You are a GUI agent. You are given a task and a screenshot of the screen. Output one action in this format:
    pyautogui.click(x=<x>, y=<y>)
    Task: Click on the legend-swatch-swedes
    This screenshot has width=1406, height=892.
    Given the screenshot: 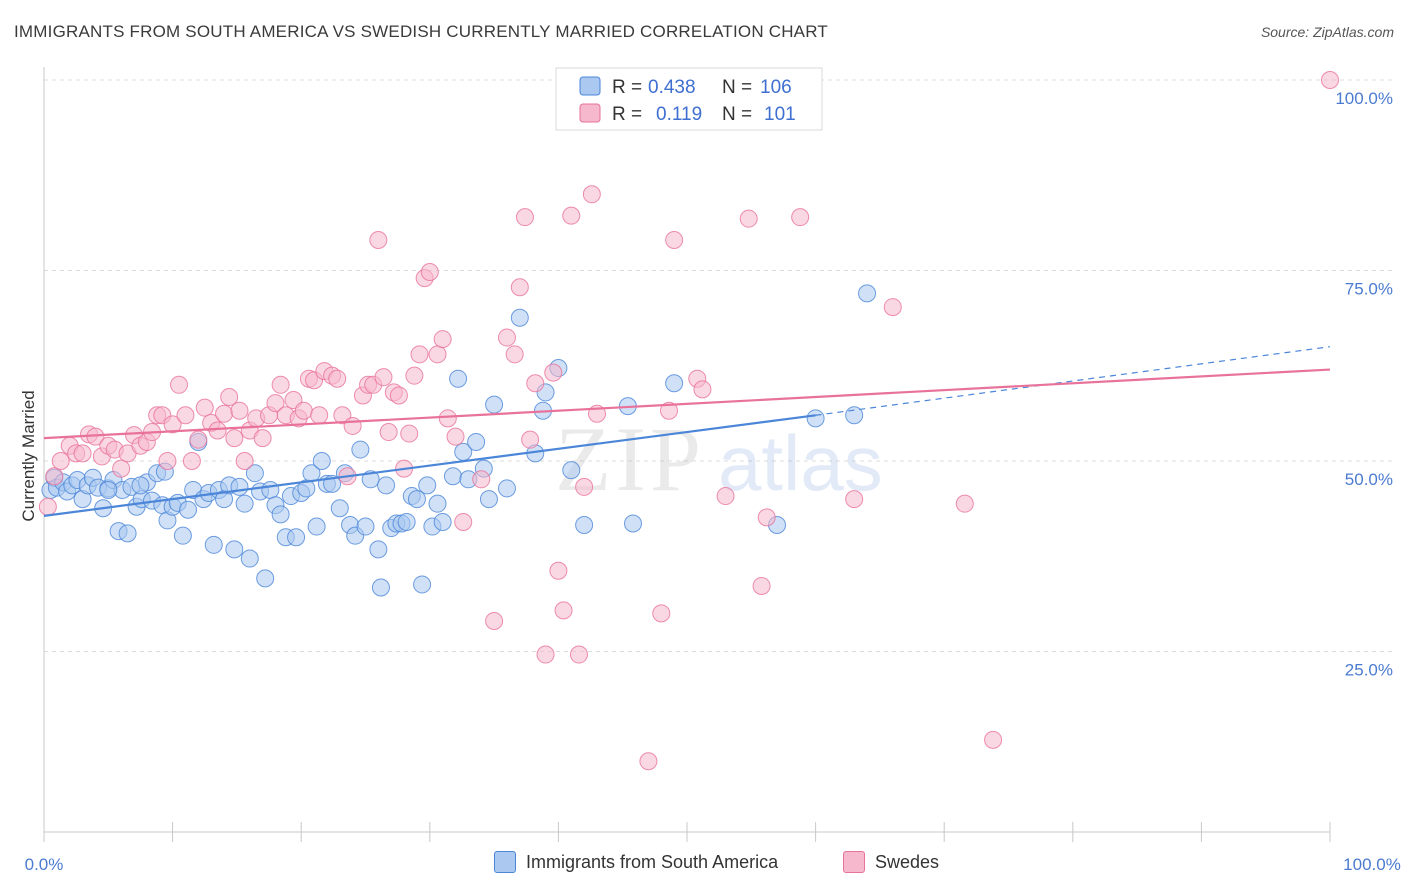 What is the action you would take?
    pyautogui.click(x=854, y=862)
    